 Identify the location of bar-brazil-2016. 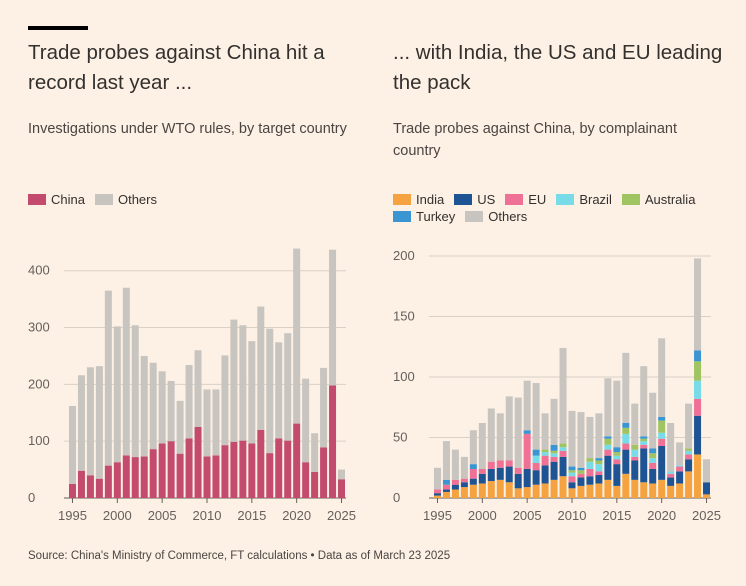
(626, 438).